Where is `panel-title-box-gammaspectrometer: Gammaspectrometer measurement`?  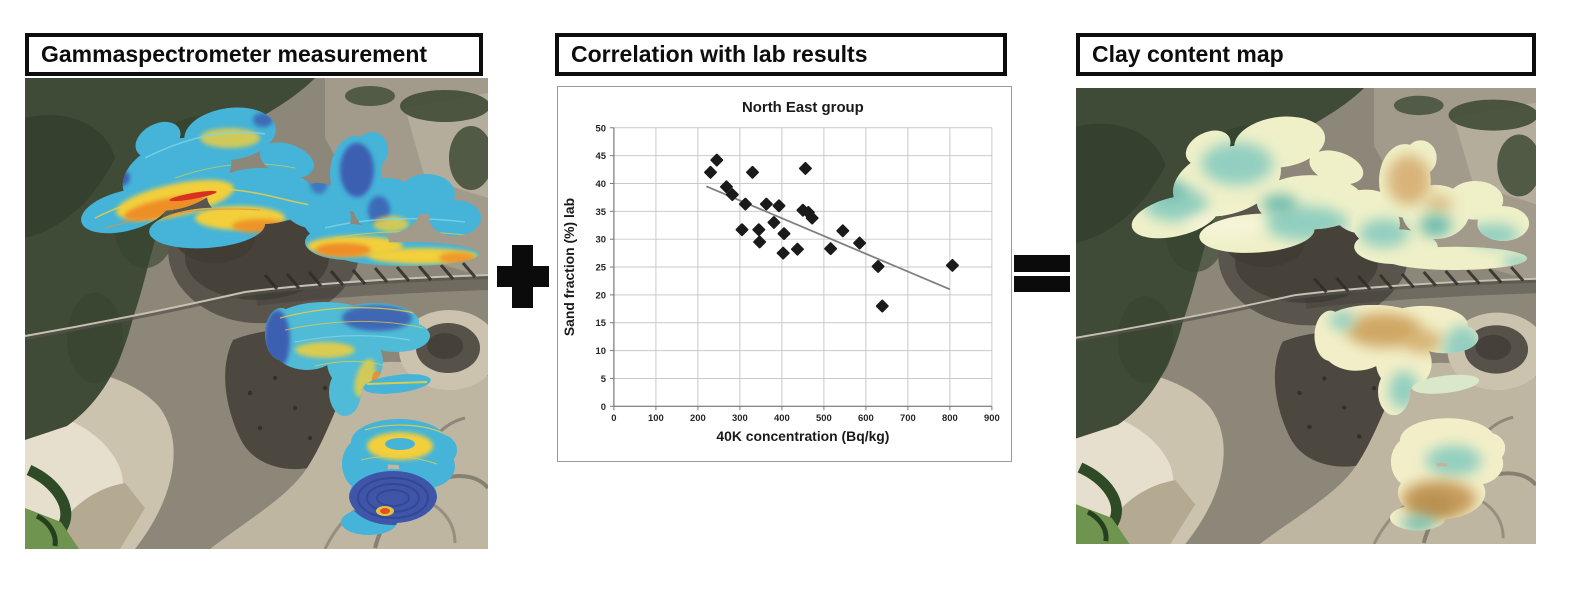 panel-title-box-gammaspectrometer: Gammaspectrometer measurement is located at coordinates (254, 54).